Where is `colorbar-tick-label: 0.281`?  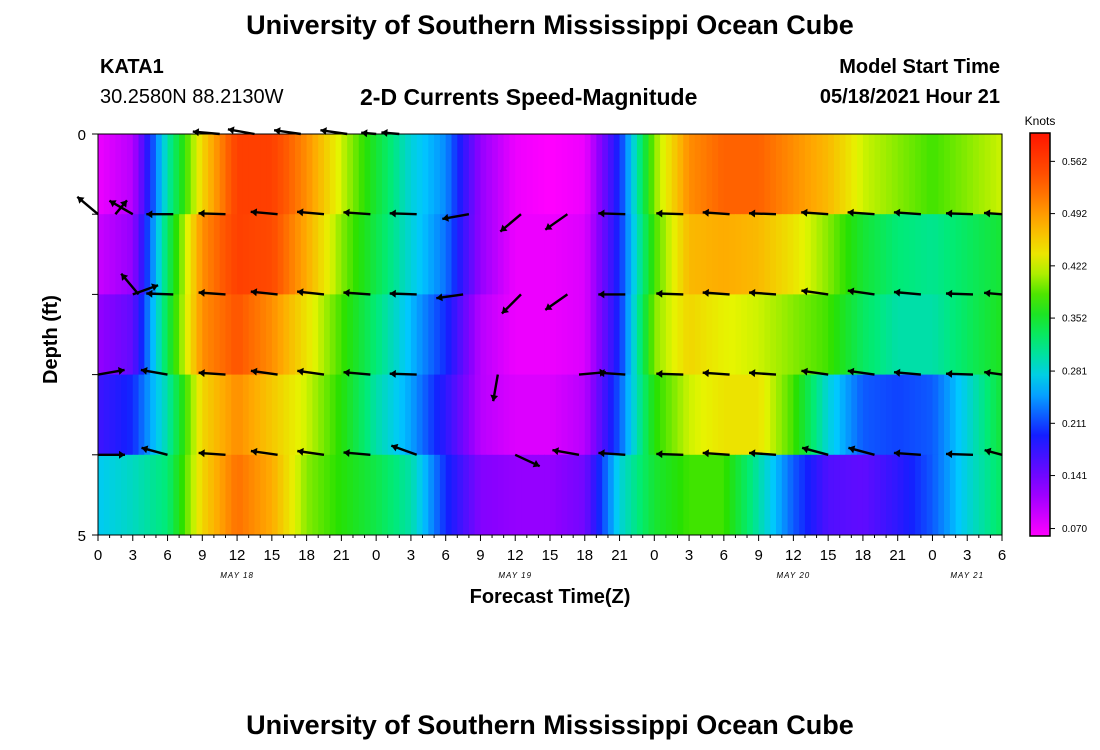 colorbar-tick-label: 0.281 is located at coordinates (1074, 372).